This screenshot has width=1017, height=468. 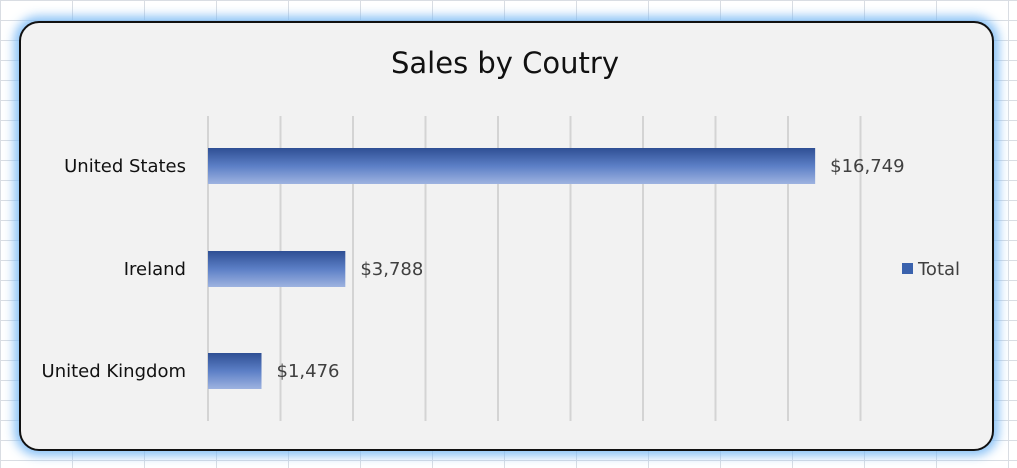 What do you see at coordinates (155, 269) in the screenshot?
I see `category-label: Ireland` at bounding box center [155, 269].